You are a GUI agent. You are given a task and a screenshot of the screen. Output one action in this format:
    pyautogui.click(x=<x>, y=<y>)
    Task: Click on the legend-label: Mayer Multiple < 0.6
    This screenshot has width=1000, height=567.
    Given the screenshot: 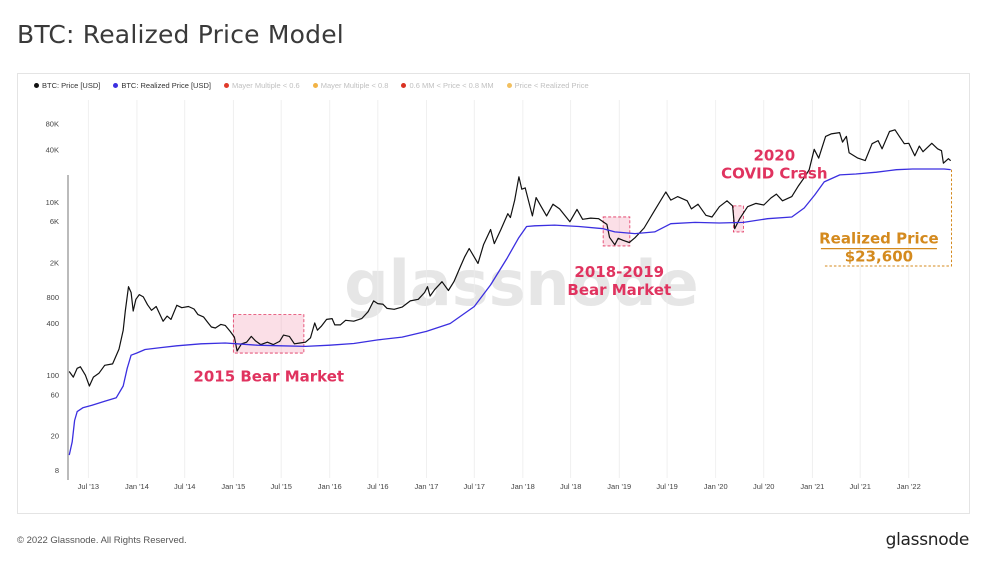 What is the action you would take?
    pyautogui.click(x=265, y=85)
    